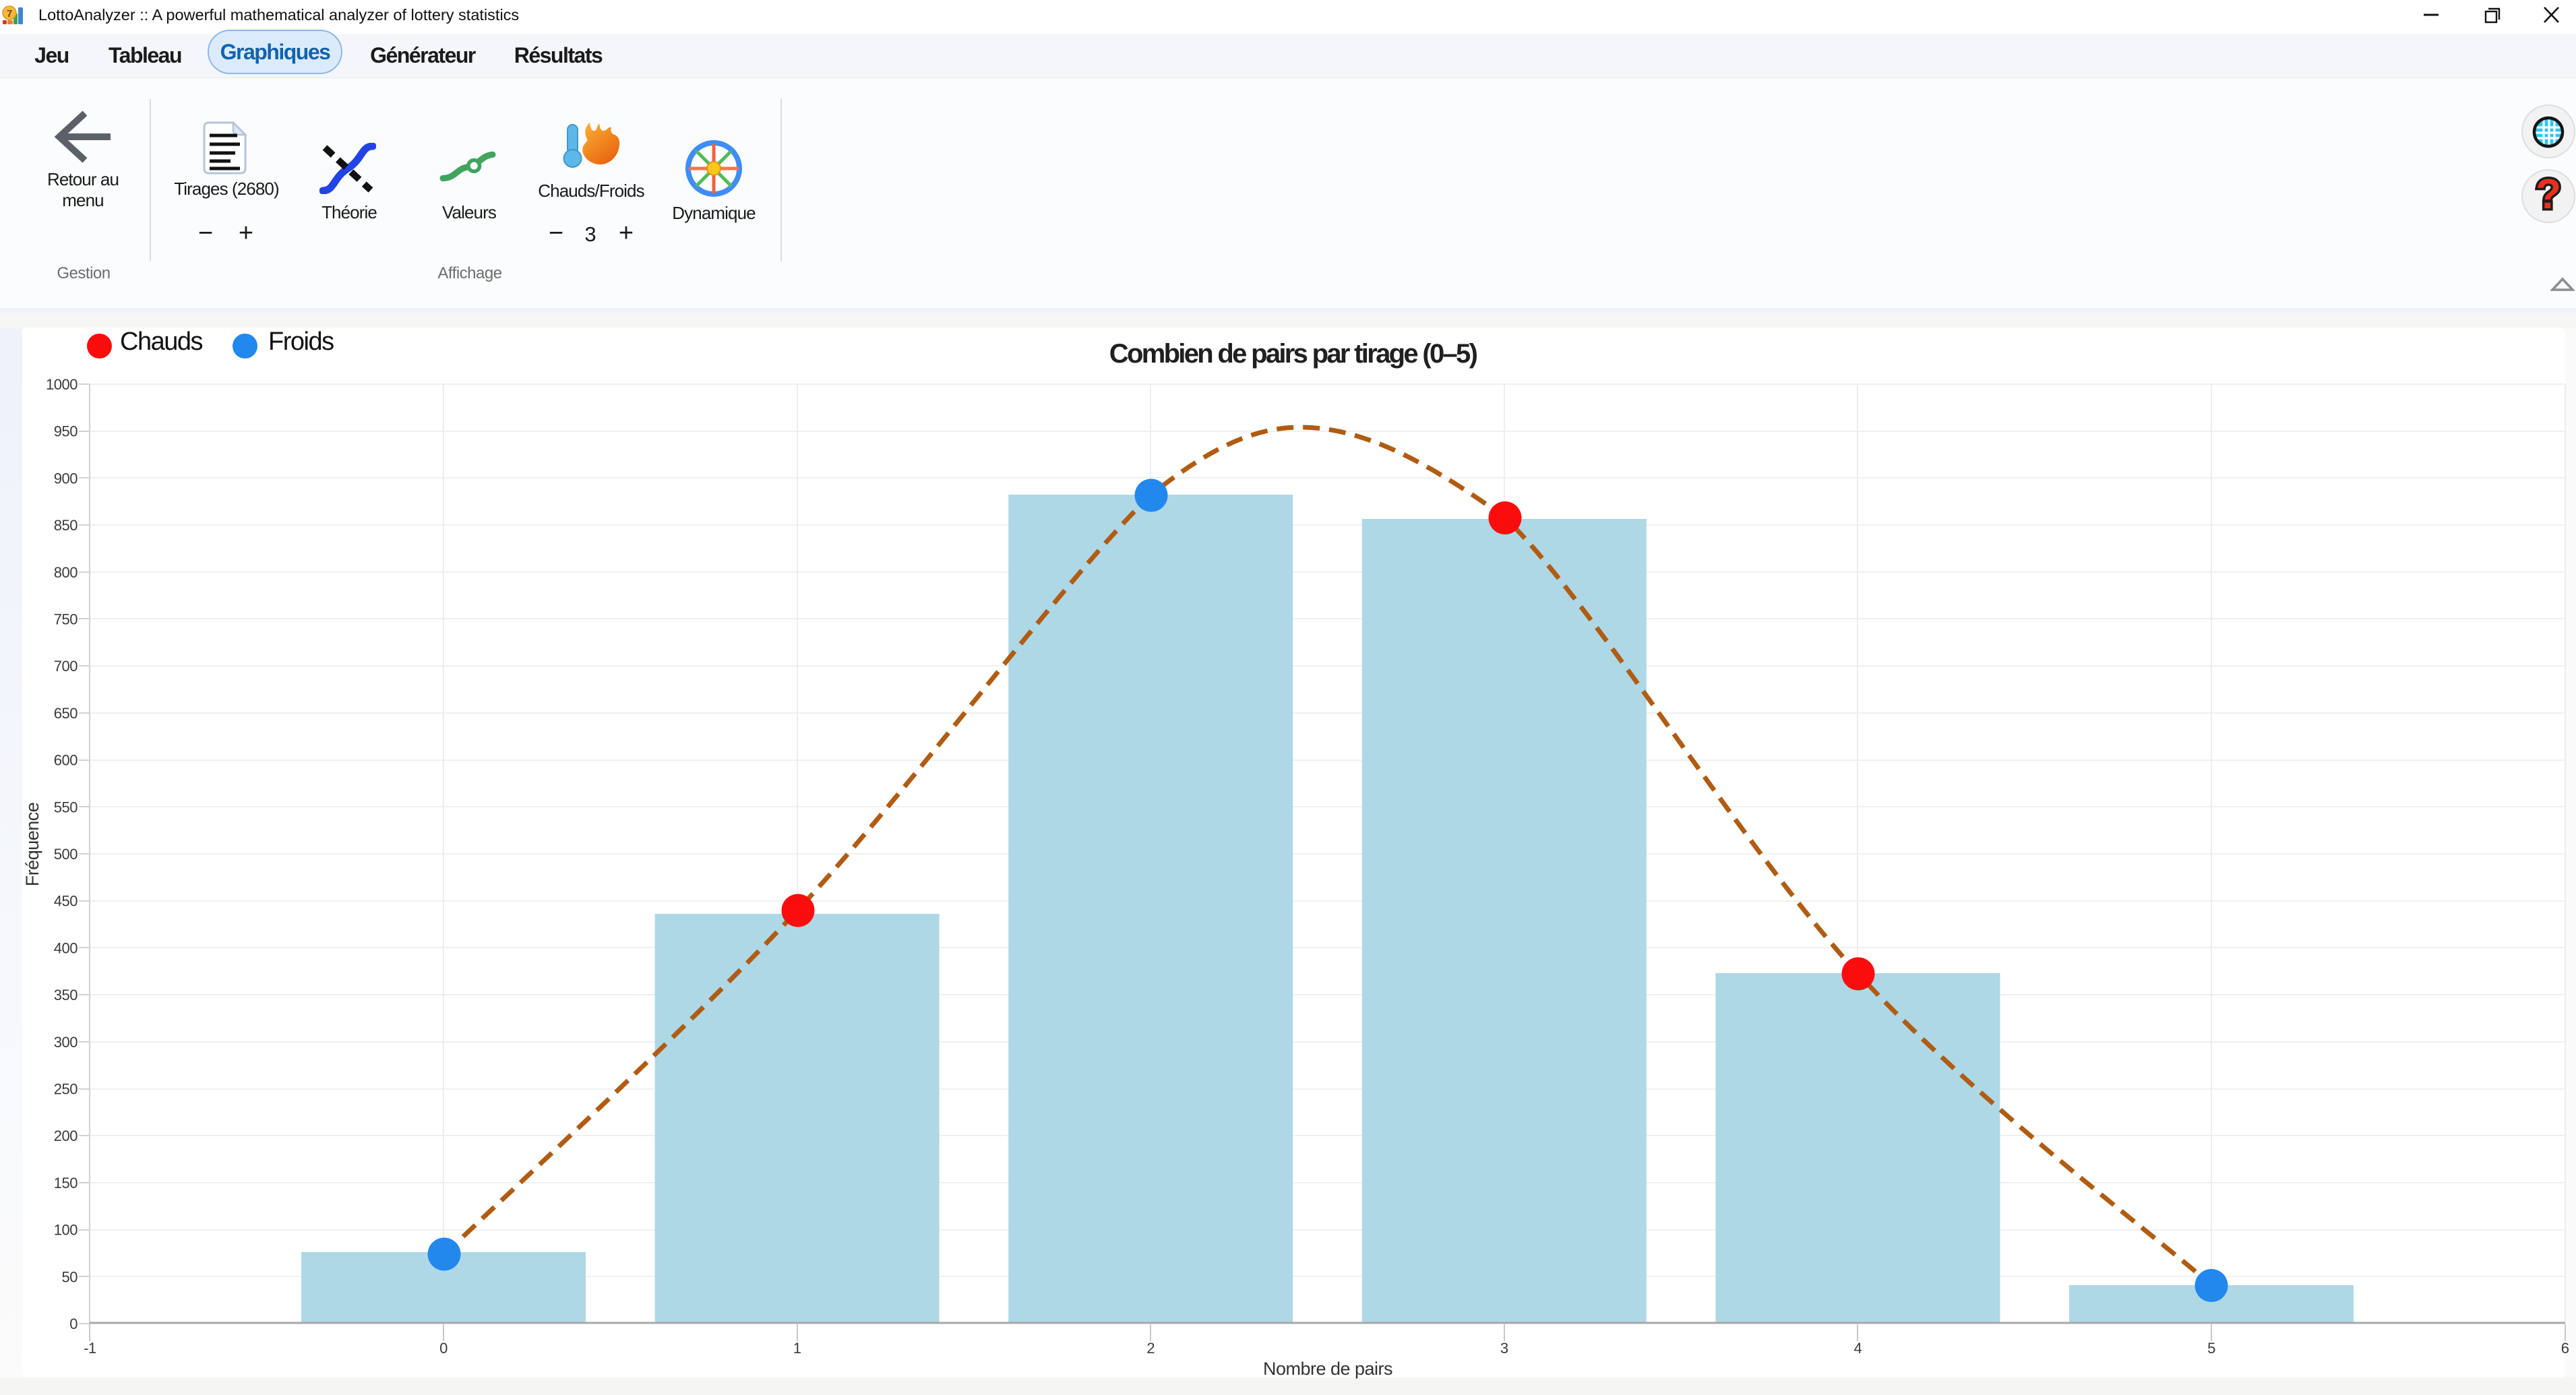  What do you see at coordinates (66, 1135) in the screenshot?
I see `svg-text: 200` at bounding box center [66, 1135].